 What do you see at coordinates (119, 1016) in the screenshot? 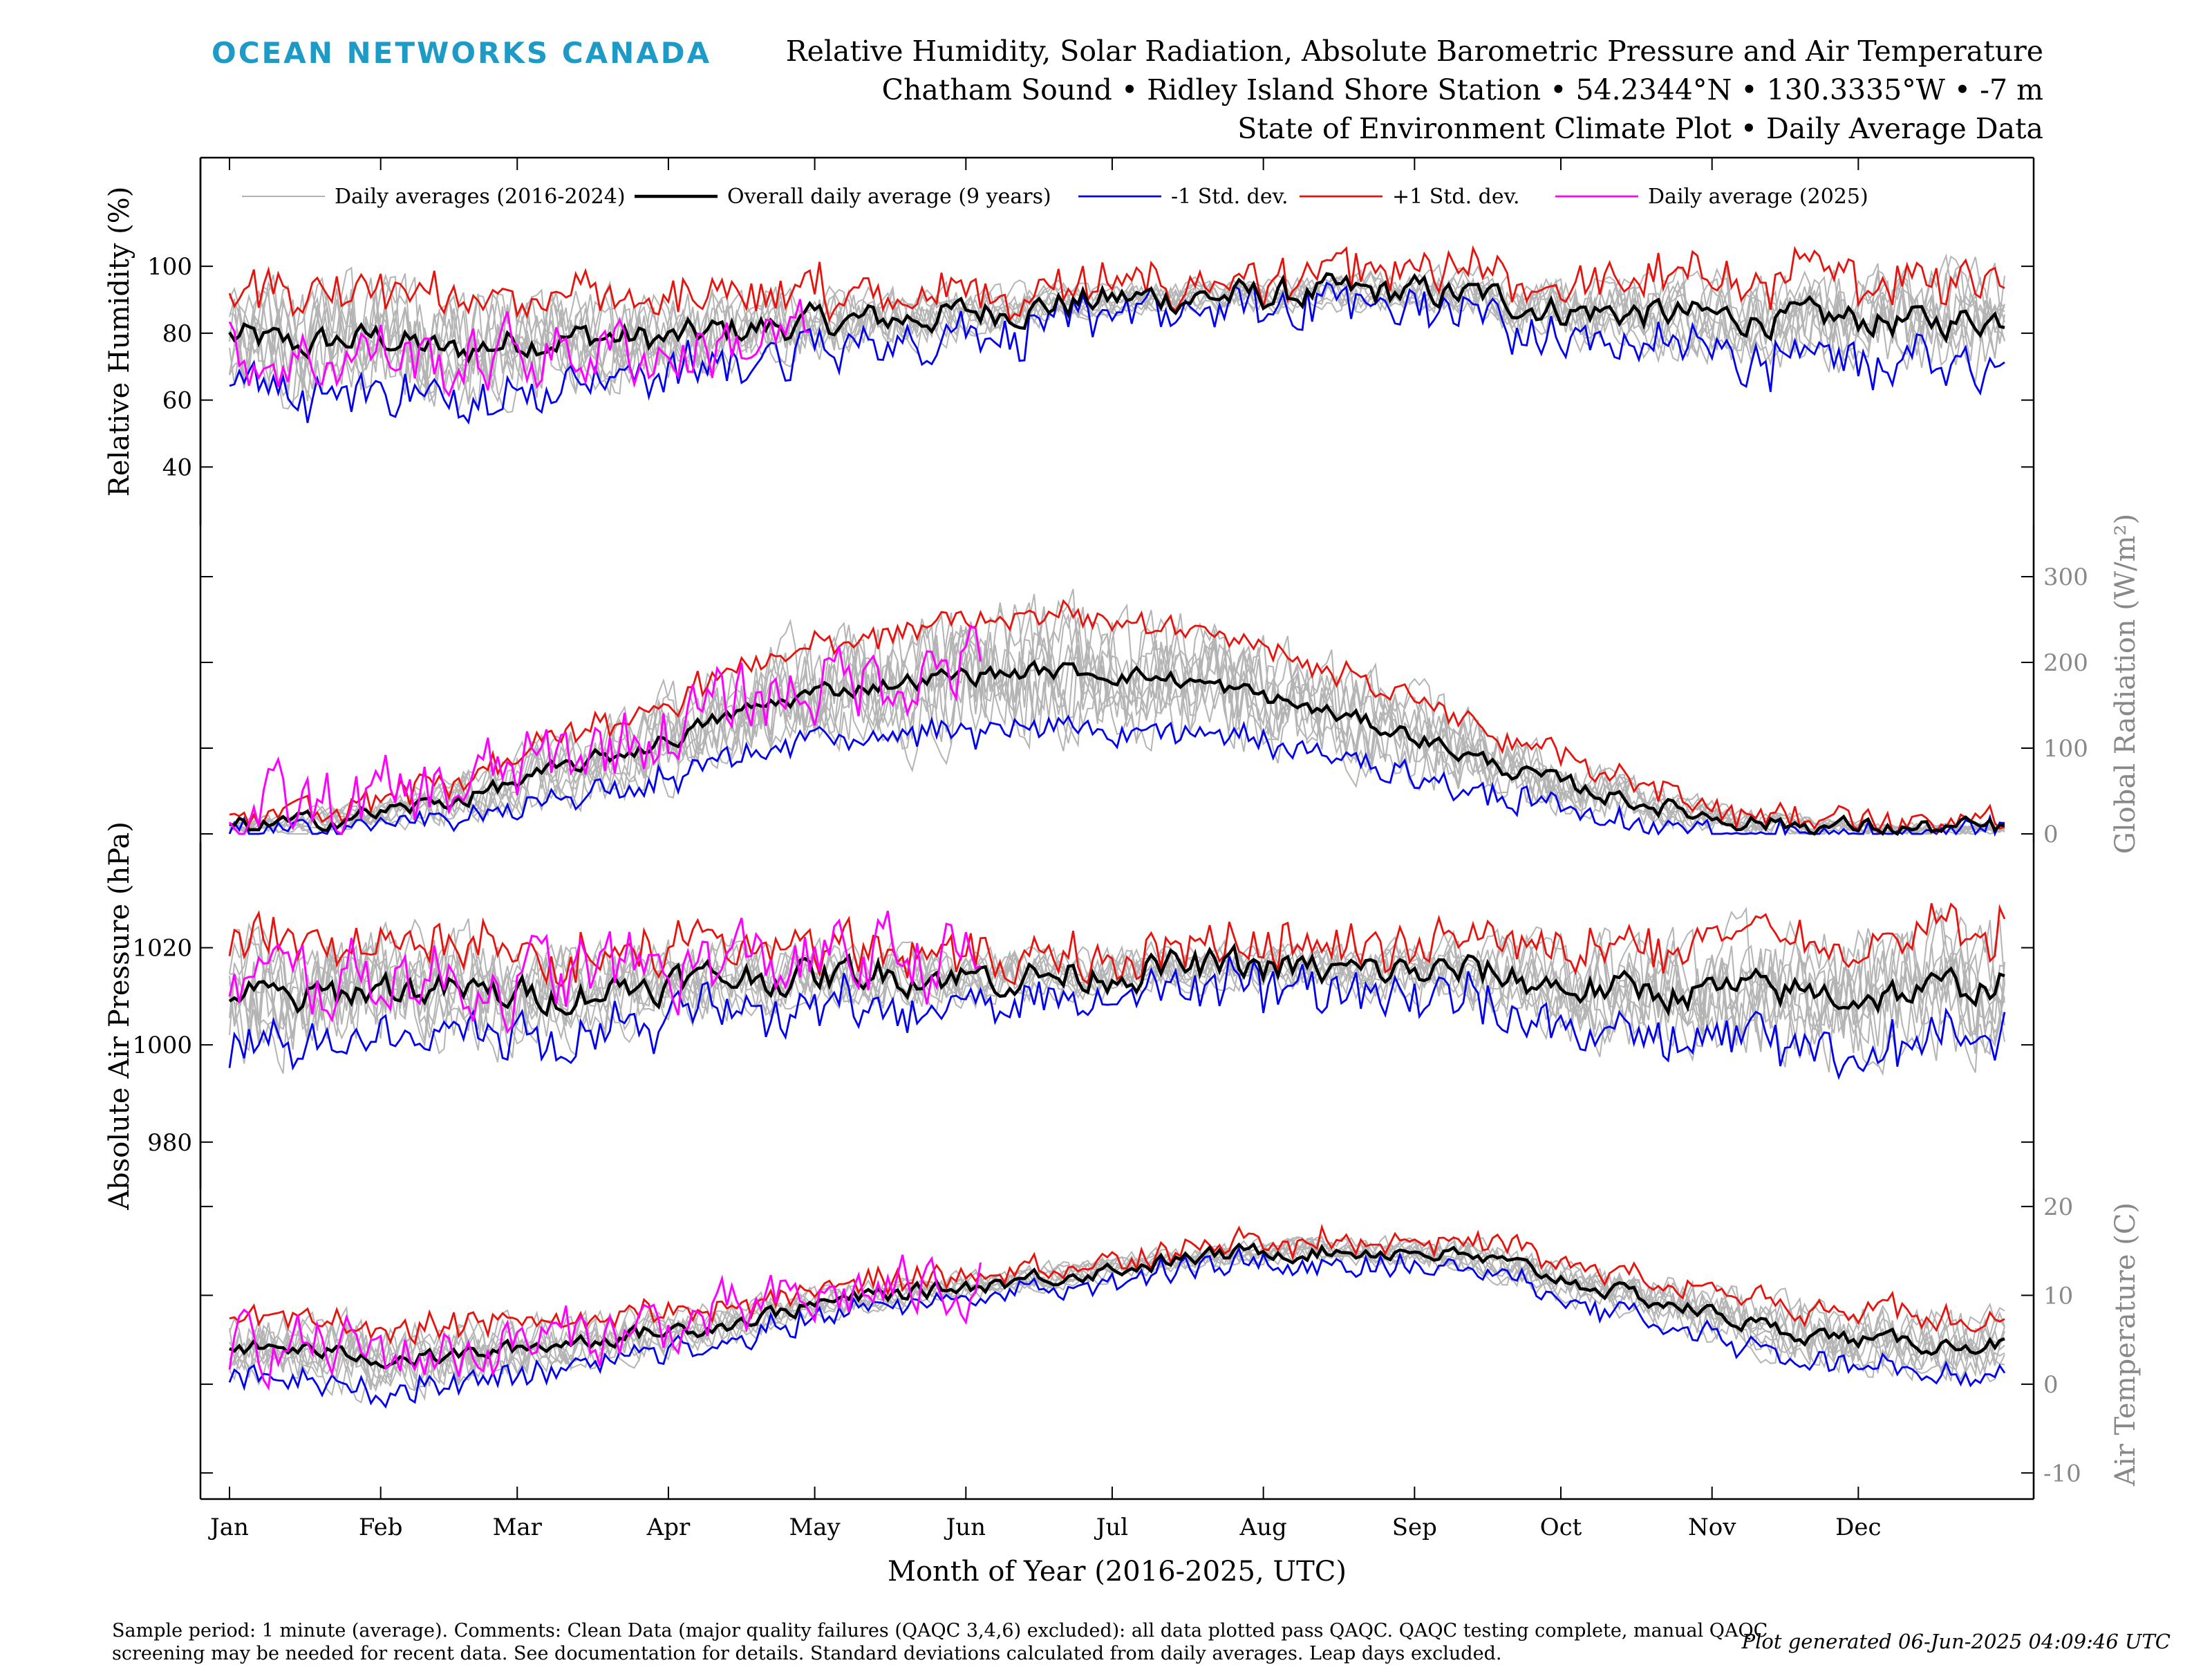
I see `y-axis-label-pres: Absolute Air Pressure (hPa)` at bounding box center [119, 1016].